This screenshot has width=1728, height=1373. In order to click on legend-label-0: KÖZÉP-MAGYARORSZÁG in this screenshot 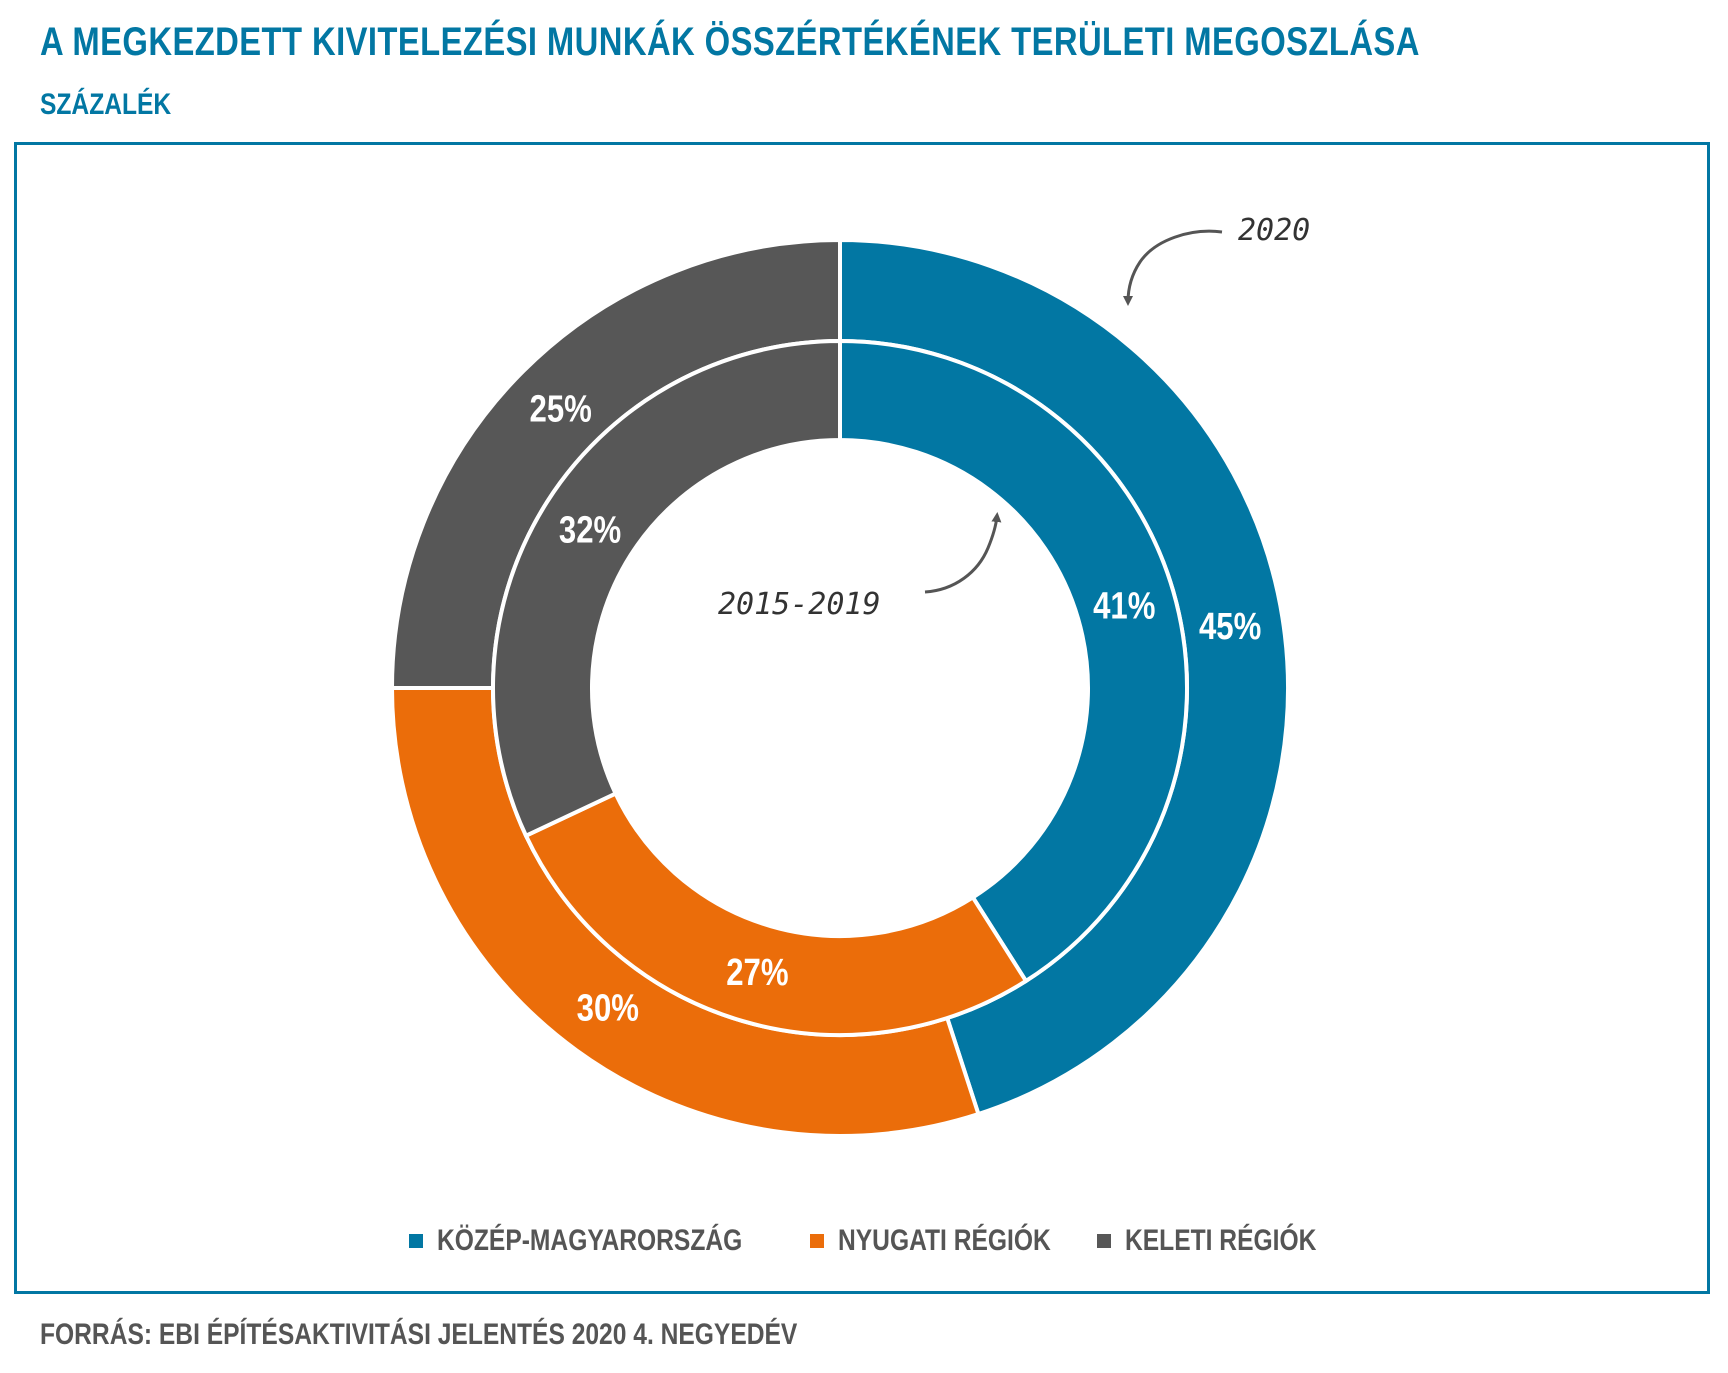, I will do `click(590, 1240)`.